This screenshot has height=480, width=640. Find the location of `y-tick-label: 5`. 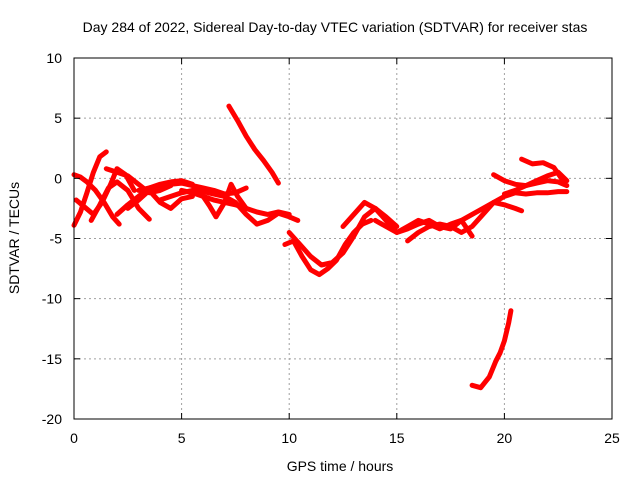

y-tick-label: 5 is located at coordinates (58, 118).